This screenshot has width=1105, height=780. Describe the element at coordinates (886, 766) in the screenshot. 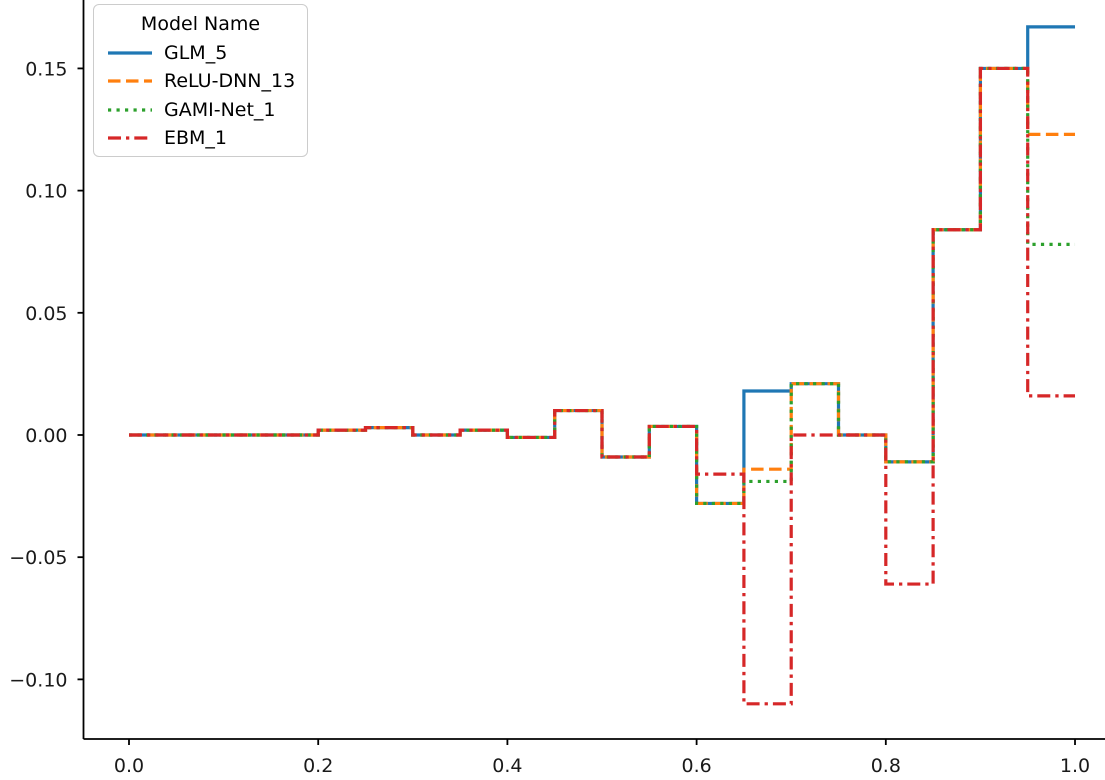

I see `x-tick-label: 0.8` at that location.